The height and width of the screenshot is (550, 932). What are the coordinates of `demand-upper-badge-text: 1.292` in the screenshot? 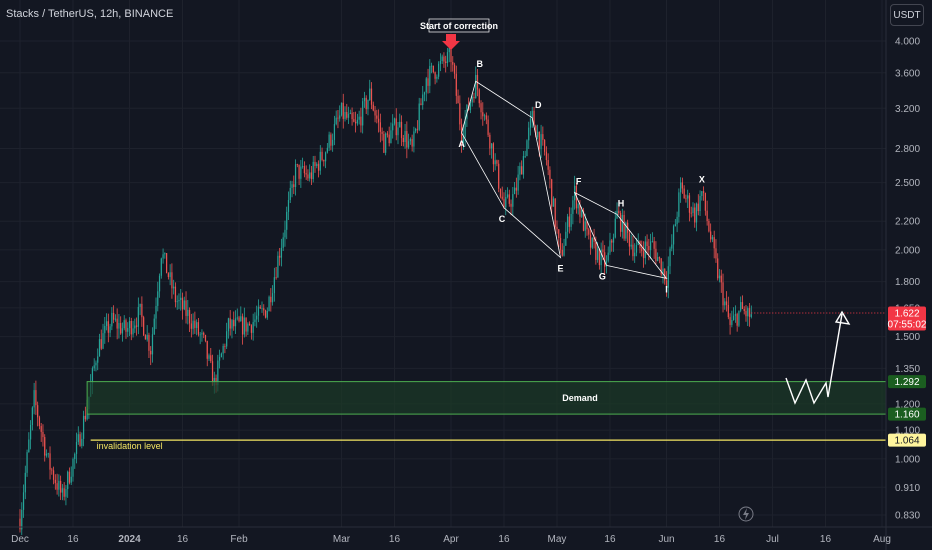 It's located at (906, 382).